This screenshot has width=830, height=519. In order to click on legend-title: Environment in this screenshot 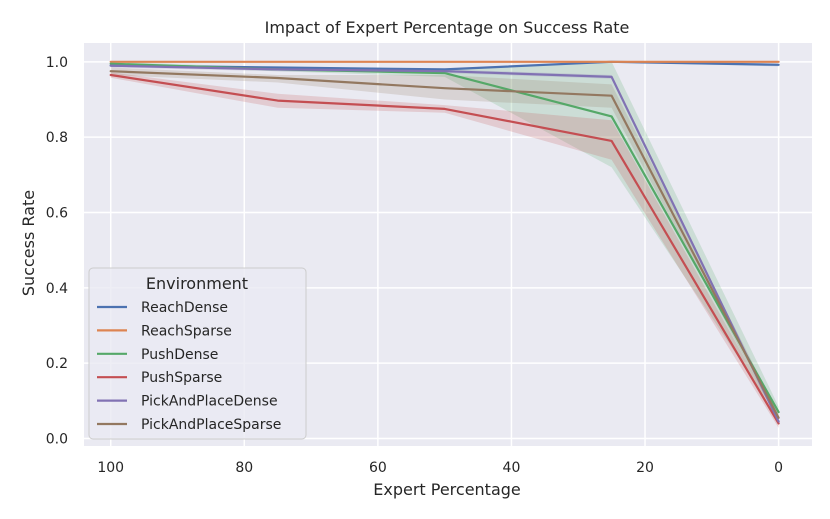, I will do `click(197, 283)`.